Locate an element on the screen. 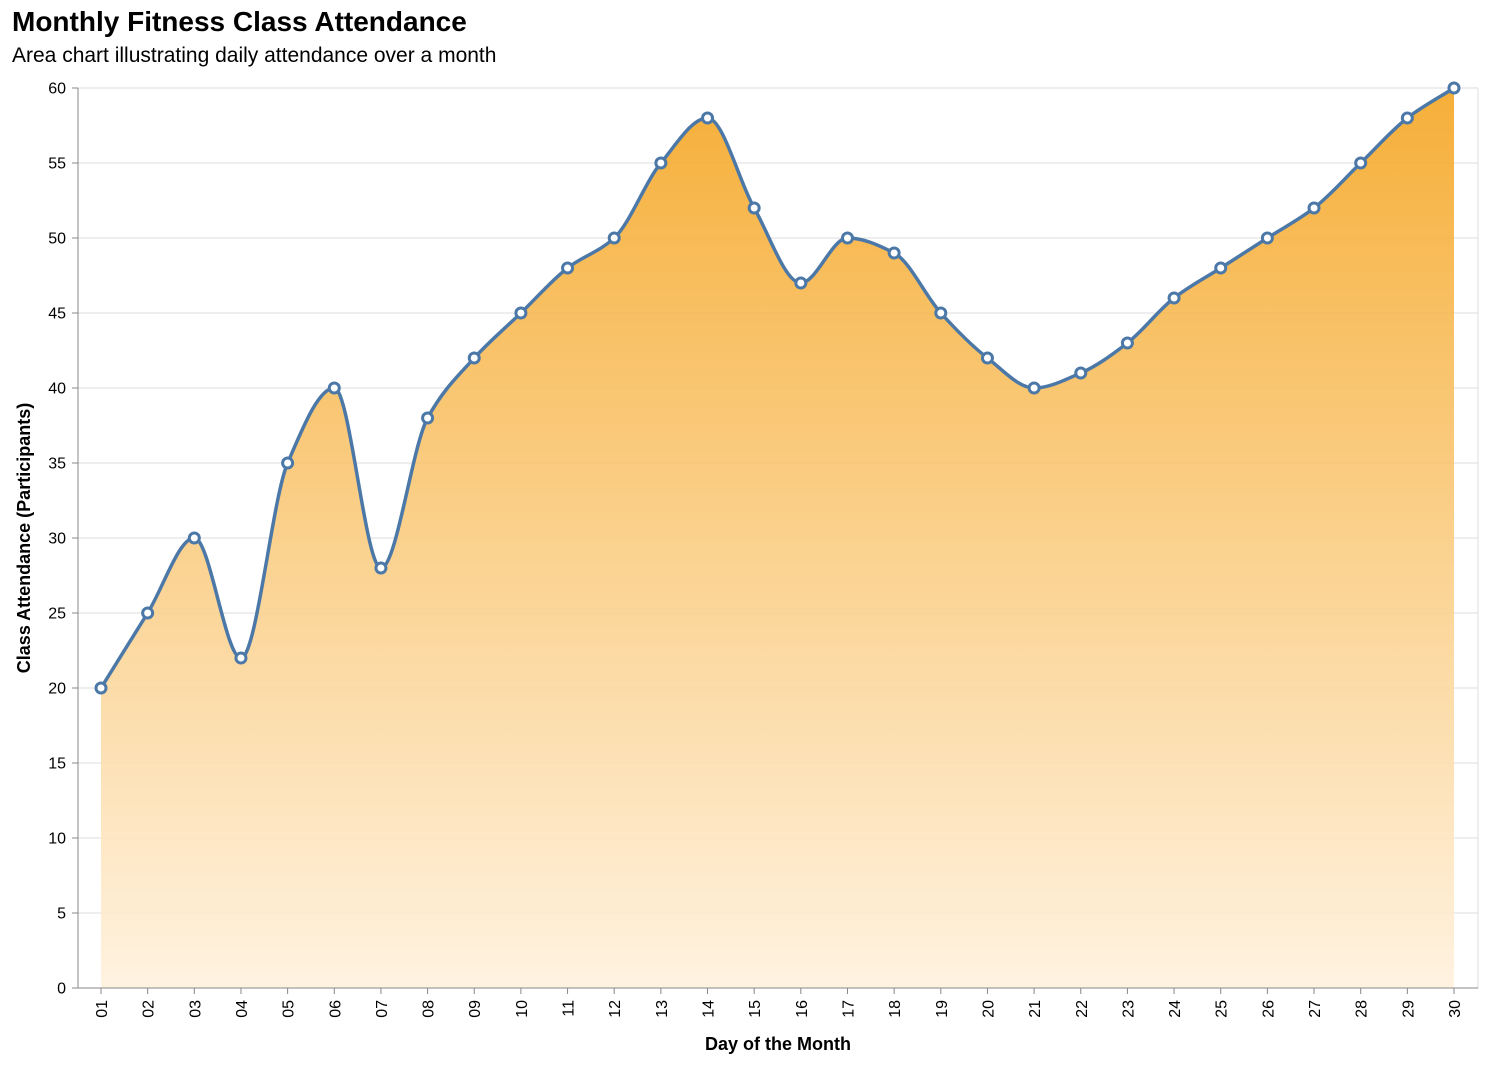  x-tick-label: 27 is located at coordinates (1315, 1009).